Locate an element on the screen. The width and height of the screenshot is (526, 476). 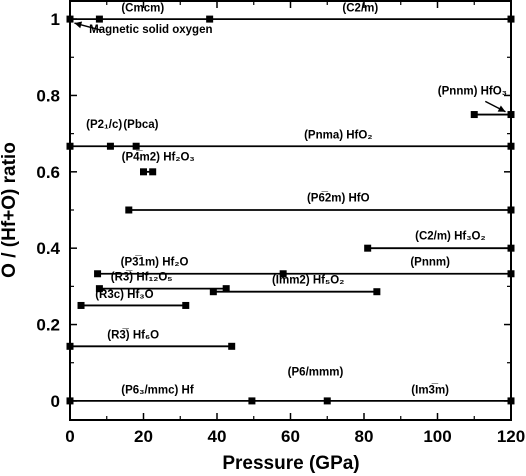
y-tick-label: 1 is located at coordinates (55, 19).